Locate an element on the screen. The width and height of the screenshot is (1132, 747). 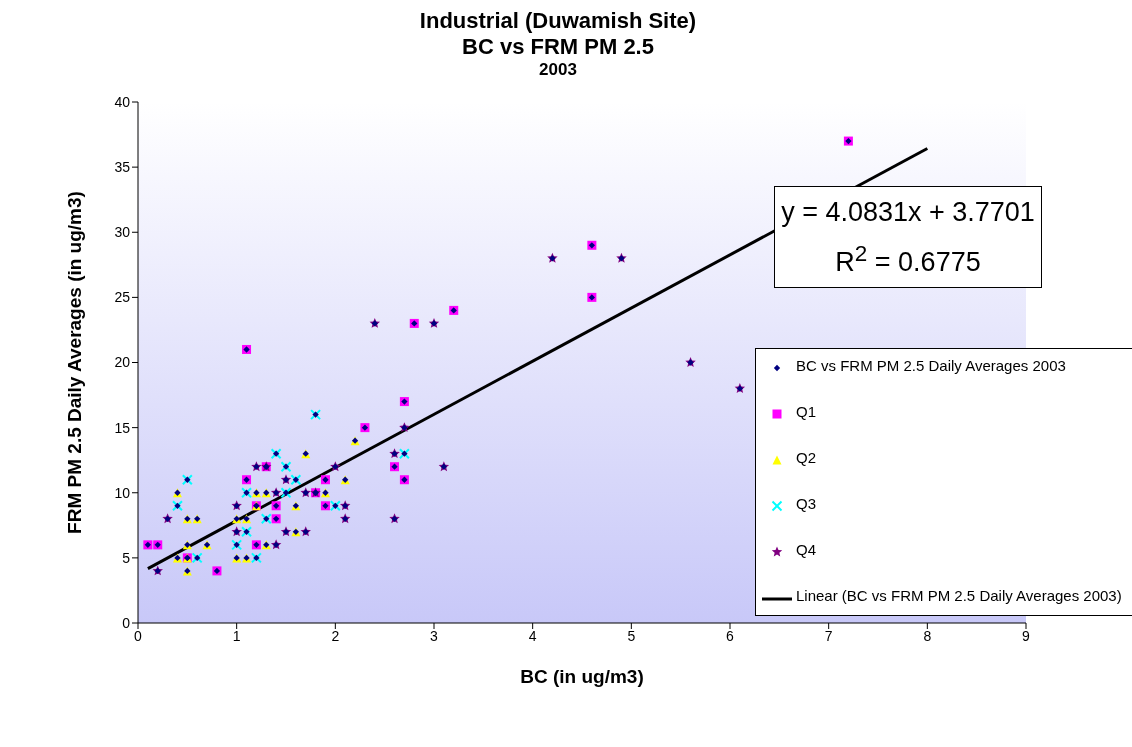
y-tick-label: 35 is located at coordinates (122, 167).